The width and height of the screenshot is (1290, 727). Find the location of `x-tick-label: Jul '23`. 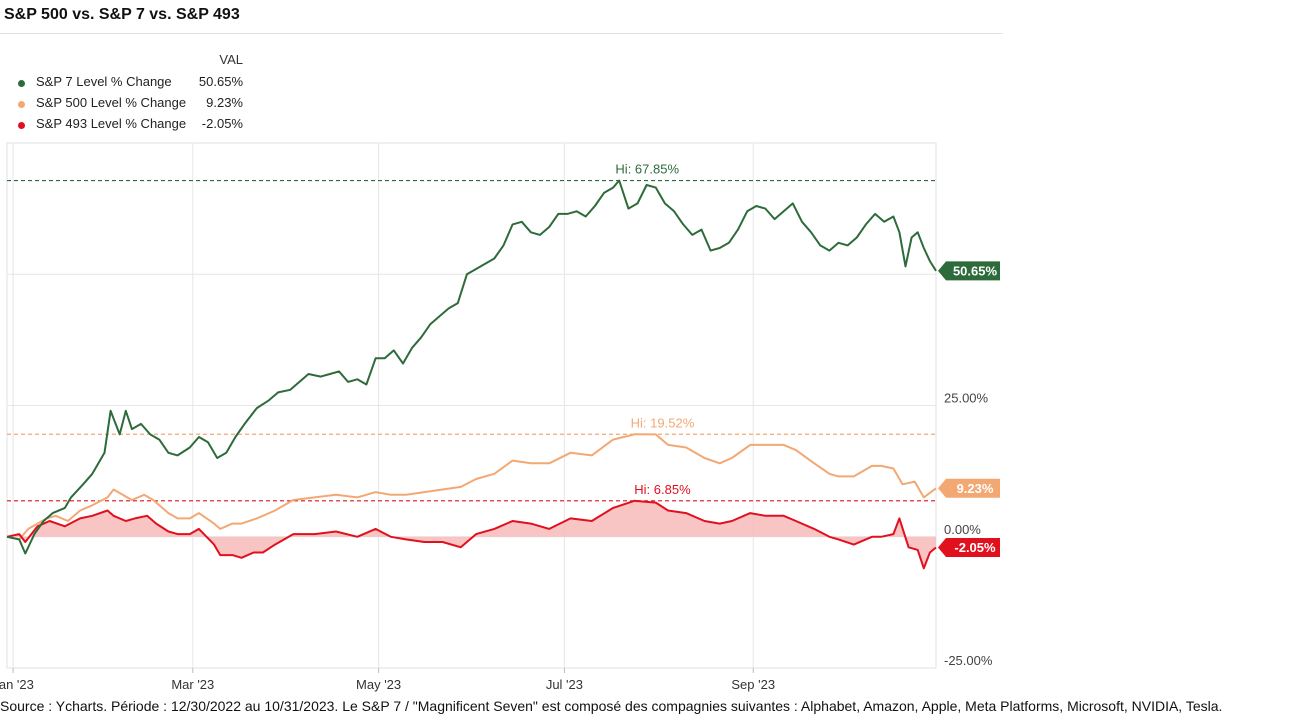

x-tick-label: Jul '23 is located at coordinates (564, 684).